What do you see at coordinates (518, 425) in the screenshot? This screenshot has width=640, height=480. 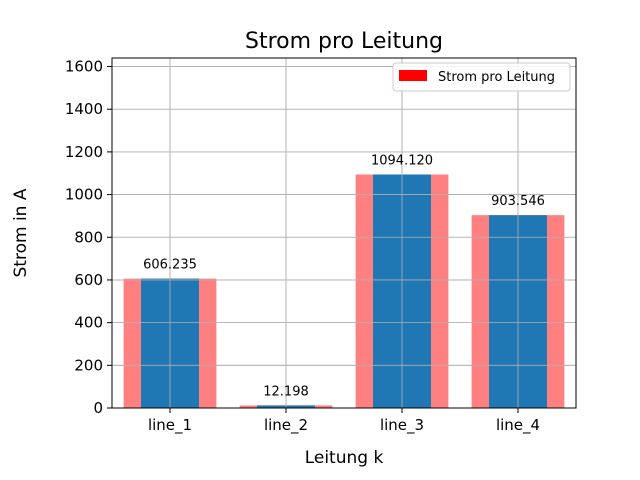 I see `x-tick-label: line_4` at bounding box center [518, 425].